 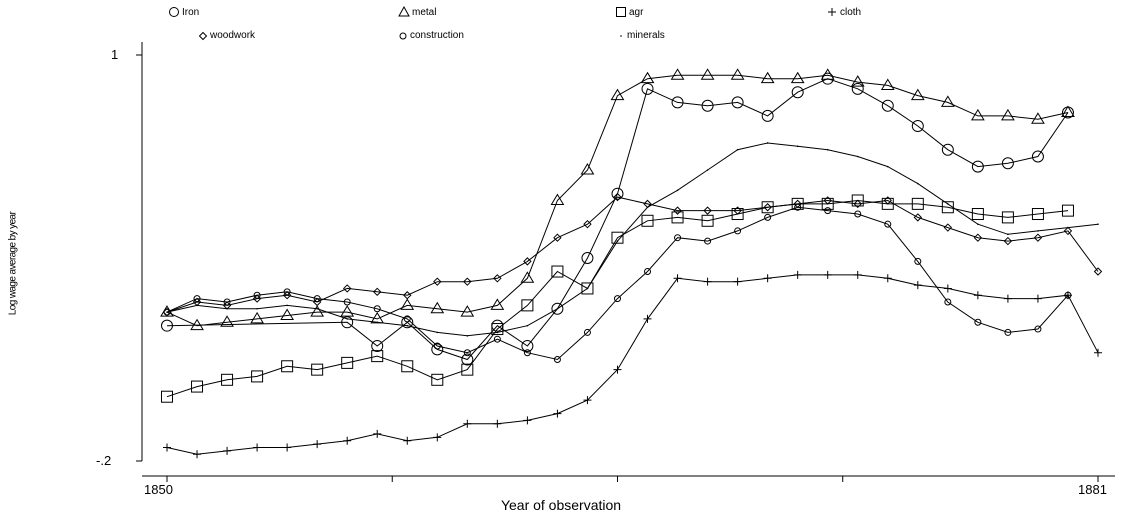 I want to click on legend-item-metal: metal, so click(x=417, y=12).